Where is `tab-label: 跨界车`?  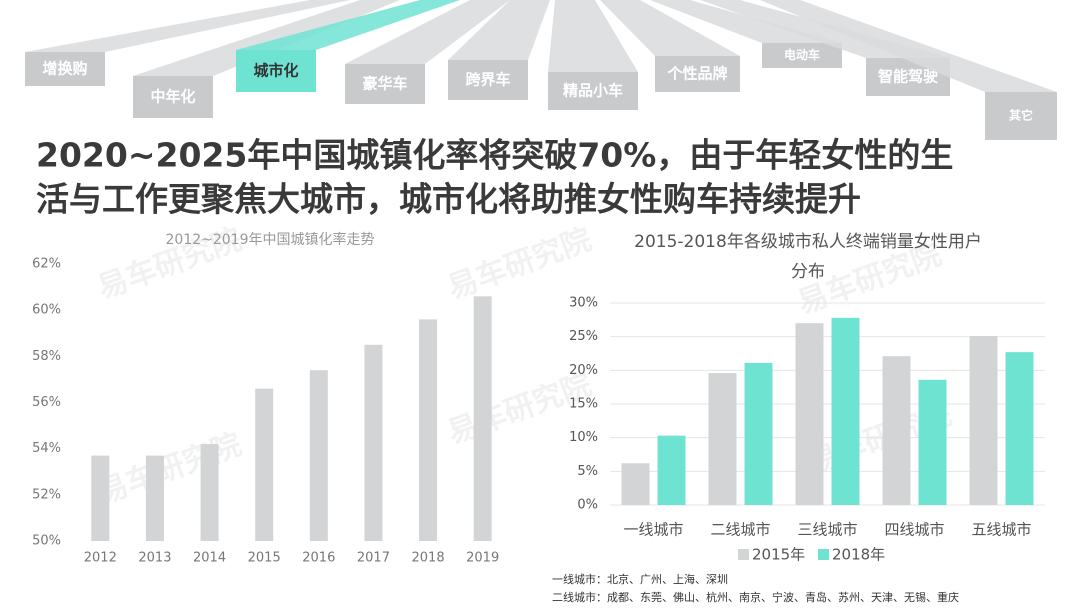
tab-label: 跨界车 is located at coordinates (487, 80).